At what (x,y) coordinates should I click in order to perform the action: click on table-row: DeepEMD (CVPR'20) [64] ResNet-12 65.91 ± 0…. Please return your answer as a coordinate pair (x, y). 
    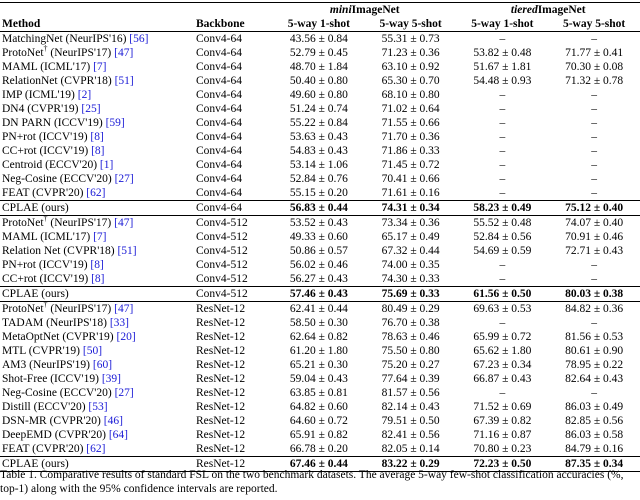
    Looking at the image, I should click on (320, 435).